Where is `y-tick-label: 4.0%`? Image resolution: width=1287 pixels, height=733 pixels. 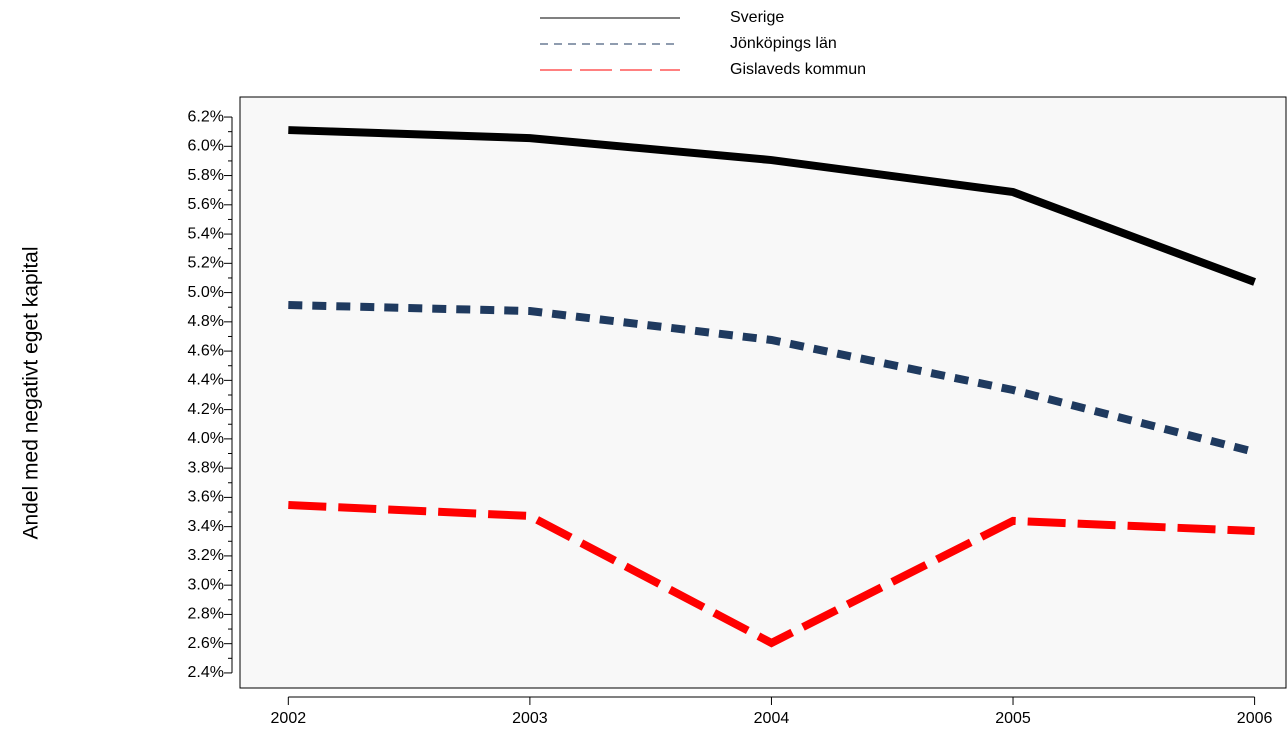 y-tick-label: 4.0% is located at coordinates (206, 438).